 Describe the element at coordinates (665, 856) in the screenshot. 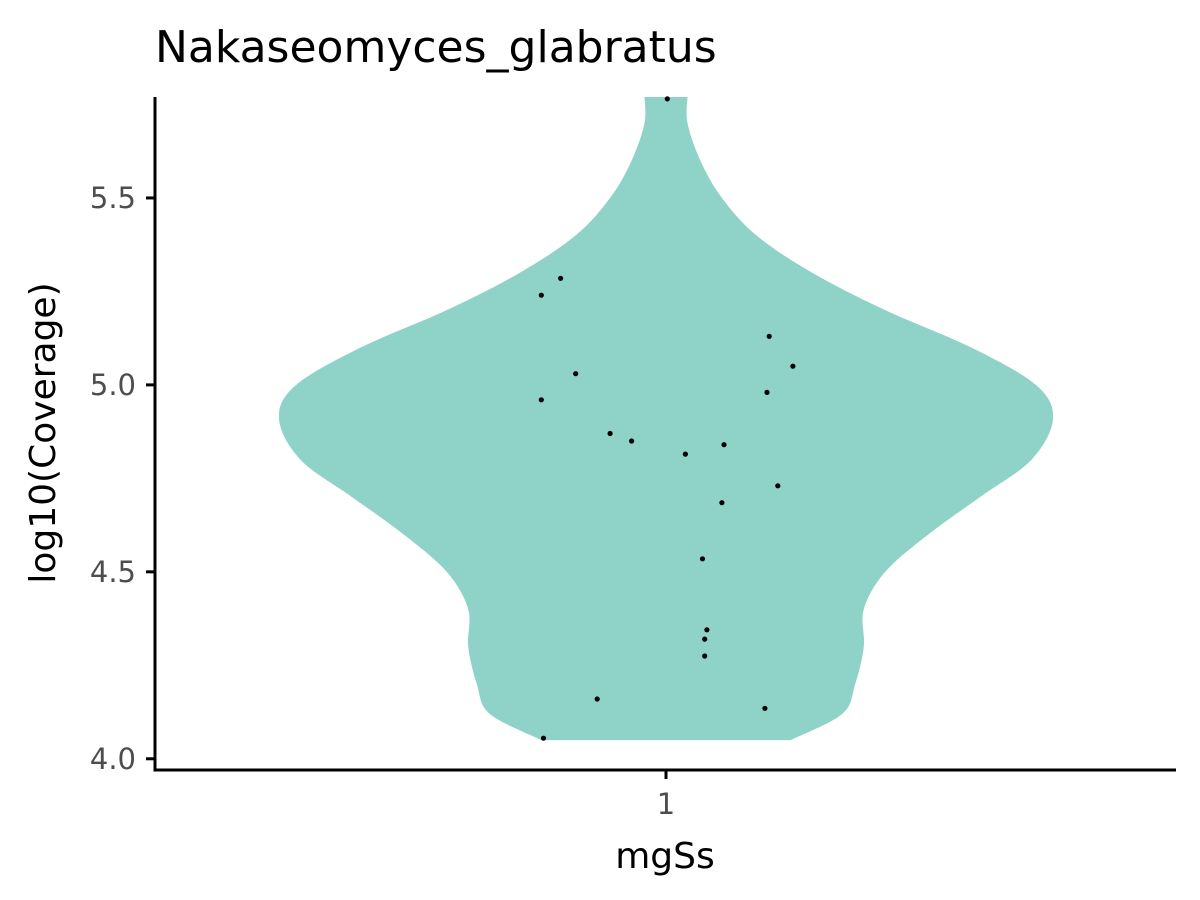

I see `x-axis-title: mgSs` at that location.